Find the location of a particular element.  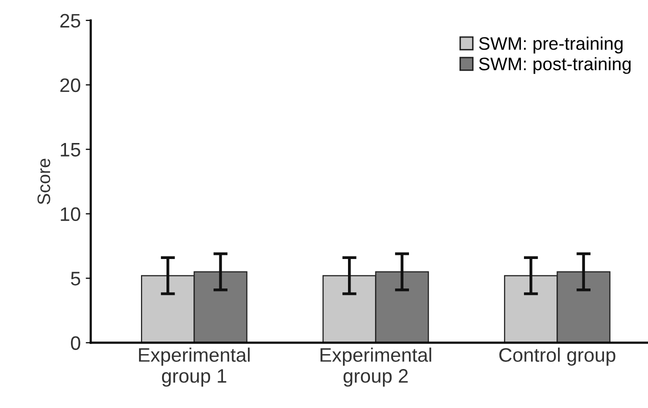

legend-label: SWM: post-training is located at coordinates (555, 65).